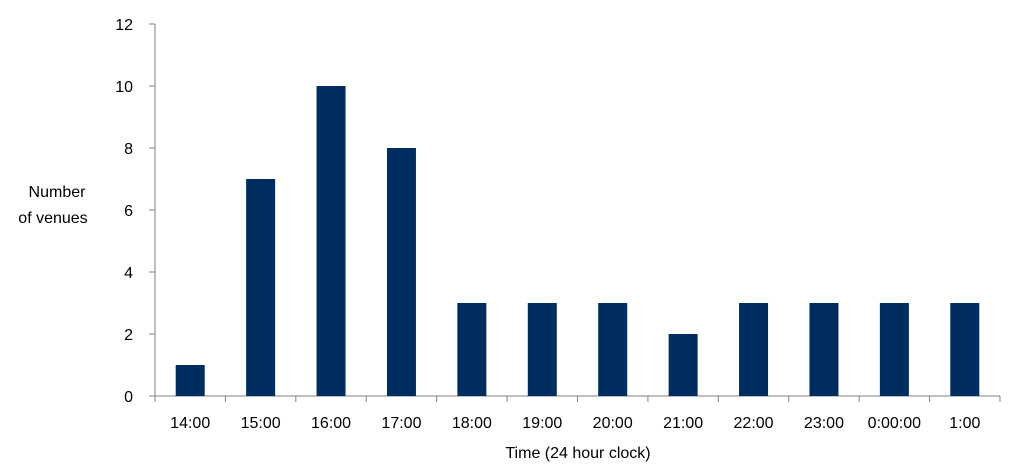 The image size is (1013, 464). Describe the element at coordinates (542, 423) in the screenshot. I see `x-tick-label: 19:00` at that location.